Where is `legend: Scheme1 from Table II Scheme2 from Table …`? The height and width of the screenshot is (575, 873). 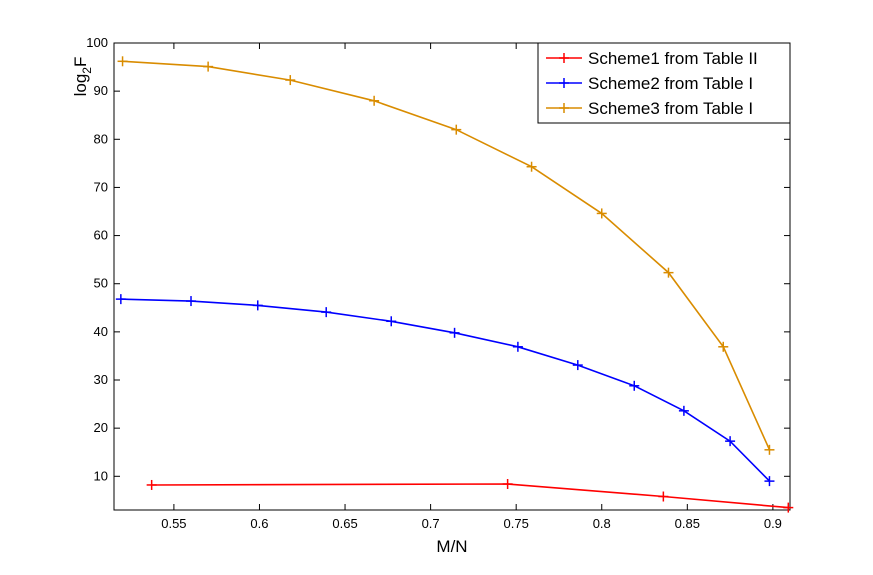
legend: Scheme1 from Table II Scheme2 from Table … is located at coordinates (664, 83).